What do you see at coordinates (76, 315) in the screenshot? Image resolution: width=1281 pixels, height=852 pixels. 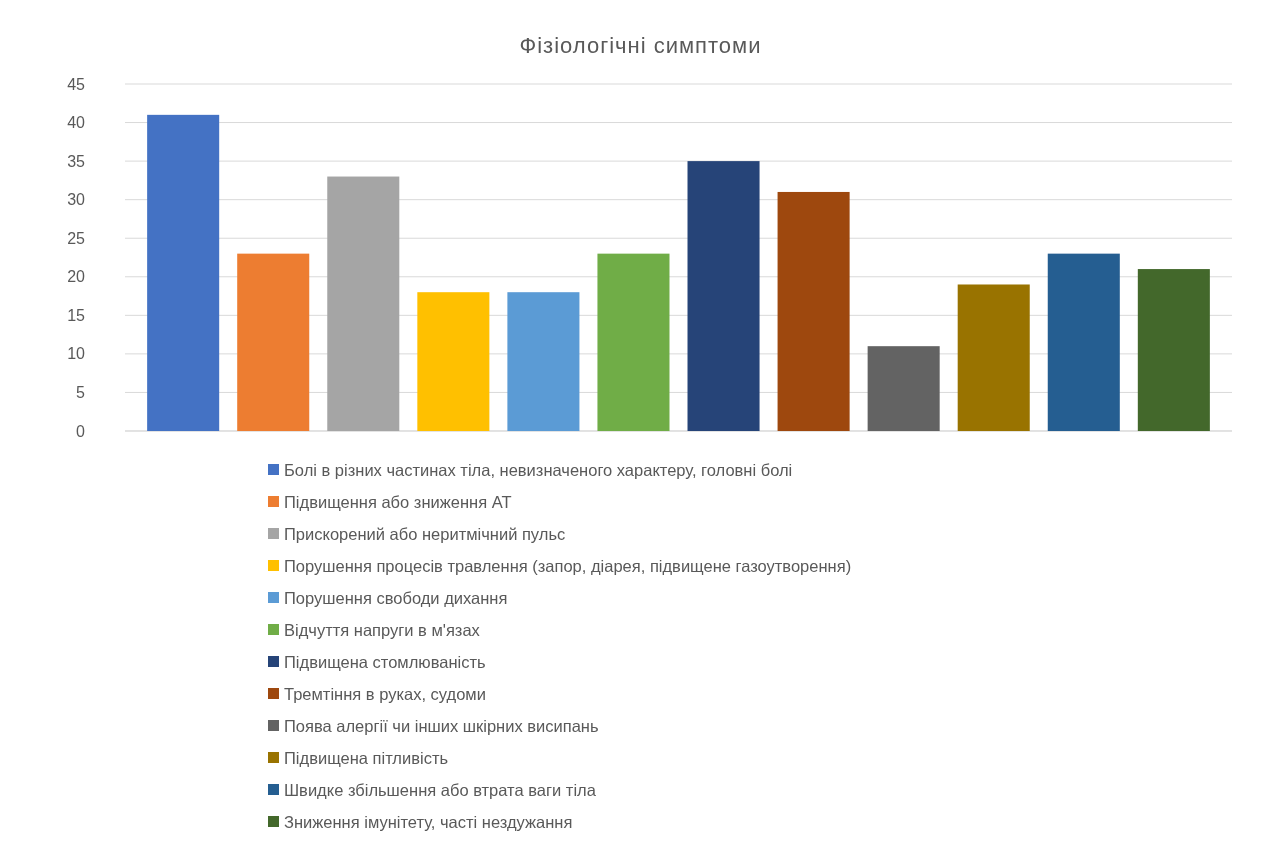 I see `y-tick-label: 15` at bounding box center [76, 315].